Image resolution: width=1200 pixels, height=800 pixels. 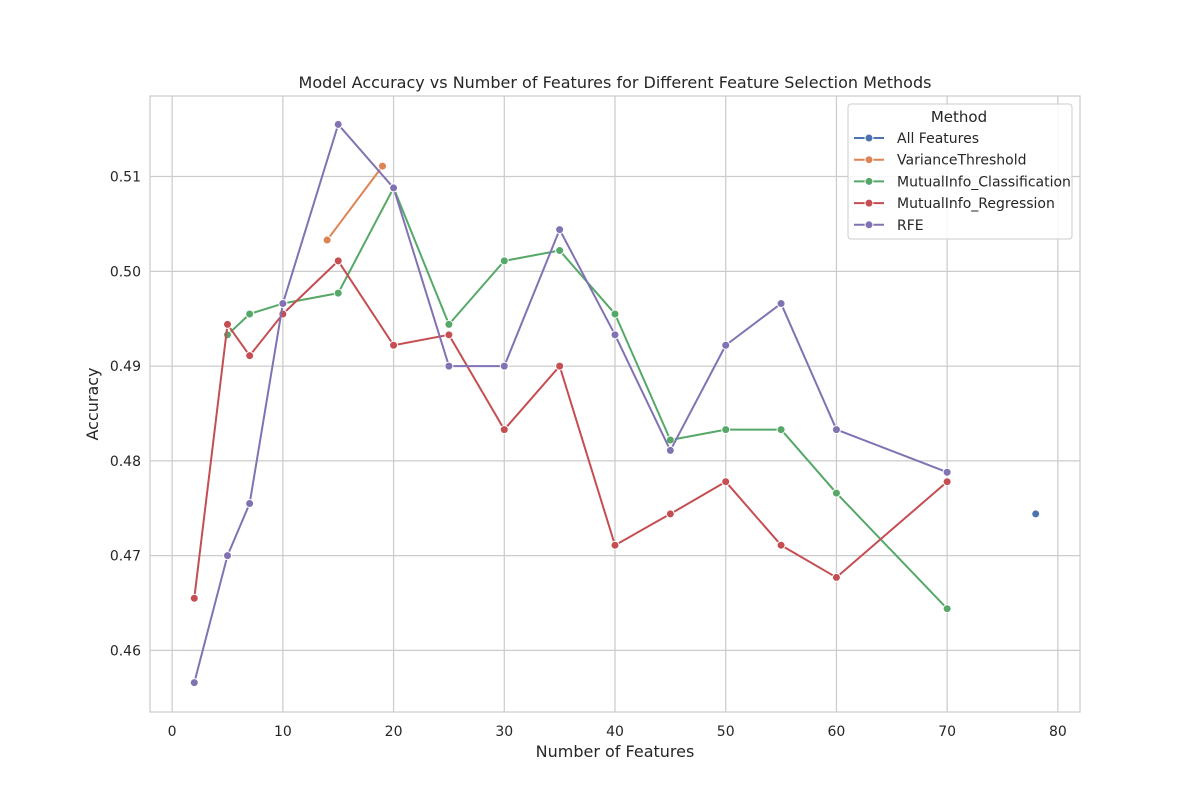 What do you see at coordinates (837, 732) in the screenshot?
I see `x-tick-label: 60` at bounding box center [837, 732].